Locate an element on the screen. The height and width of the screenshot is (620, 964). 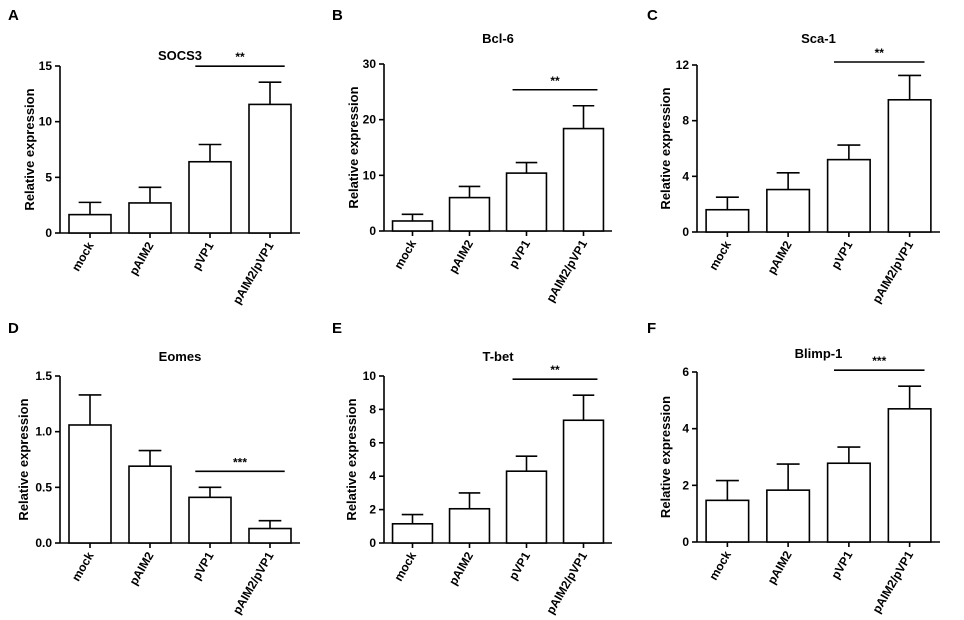
chart-title: Bcl-6 is located at coordinates (498, 38).